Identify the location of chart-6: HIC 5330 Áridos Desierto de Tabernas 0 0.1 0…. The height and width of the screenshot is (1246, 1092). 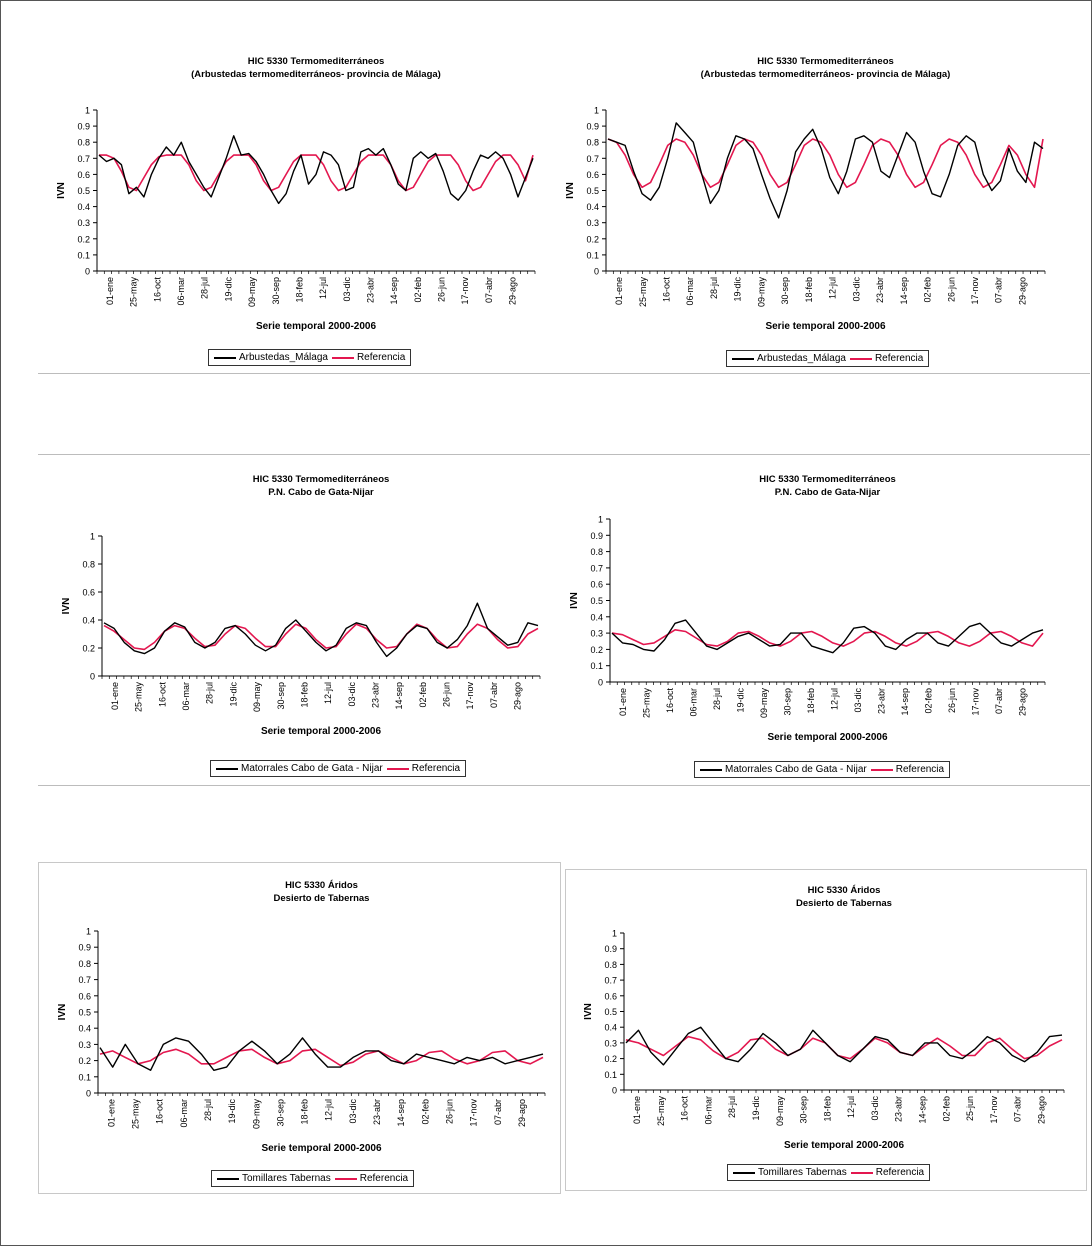
(824, 1018).